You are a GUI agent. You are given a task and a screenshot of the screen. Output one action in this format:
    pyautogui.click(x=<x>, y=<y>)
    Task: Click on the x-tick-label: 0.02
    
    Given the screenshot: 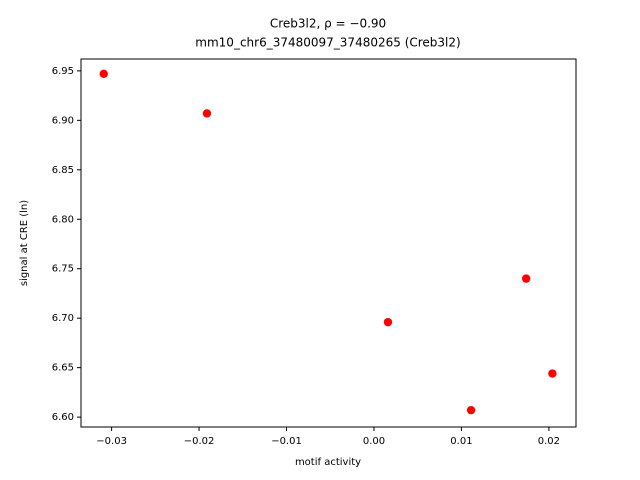 What is the action you would take?
    pyautogui.click(x=549, y=441)
    